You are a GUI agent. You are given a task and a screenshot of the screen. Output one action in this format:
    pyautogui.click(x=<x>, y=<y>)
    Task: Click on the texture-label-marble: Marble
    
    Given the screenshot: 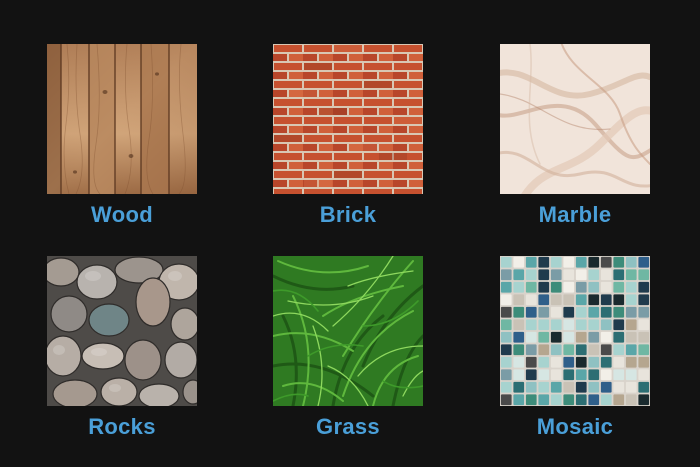 What is the action you would take?
    pyautogui.click(x=575, y=214)
    